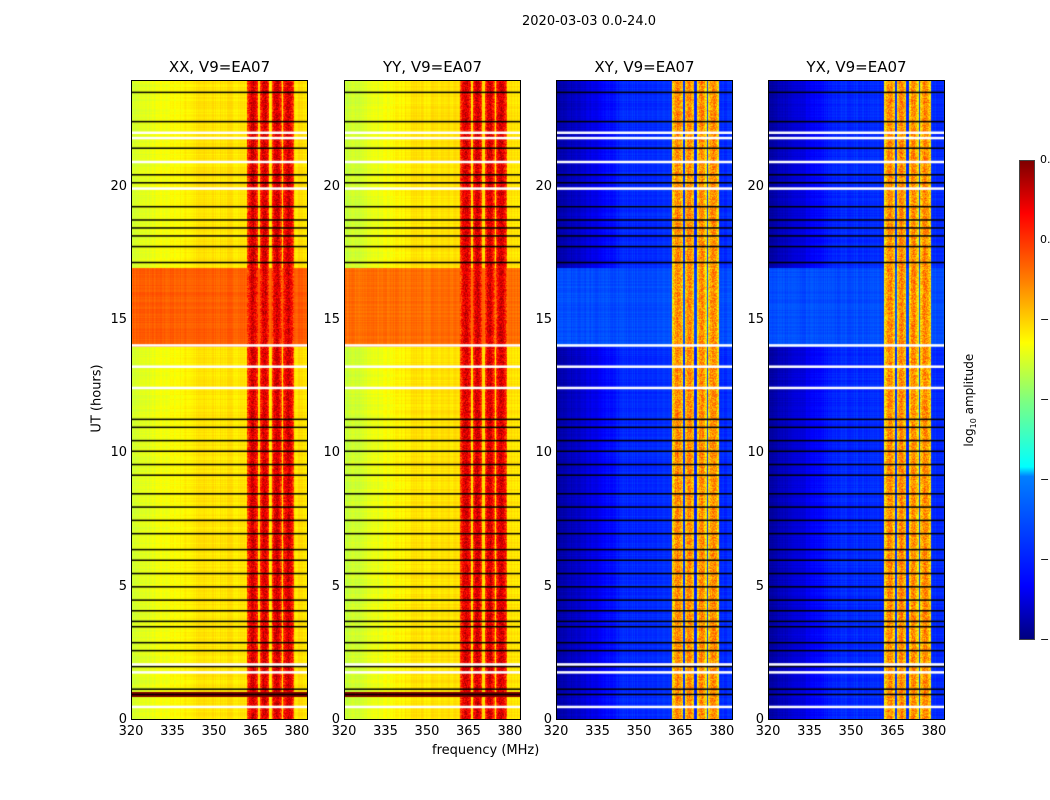 The height and width of the screenshot is (800, 1050). What do you see at coordinates (1045, 319) in the screenshot?
I see `colorbar-tick-label: −0.5` at bounding box center [1045, 319].